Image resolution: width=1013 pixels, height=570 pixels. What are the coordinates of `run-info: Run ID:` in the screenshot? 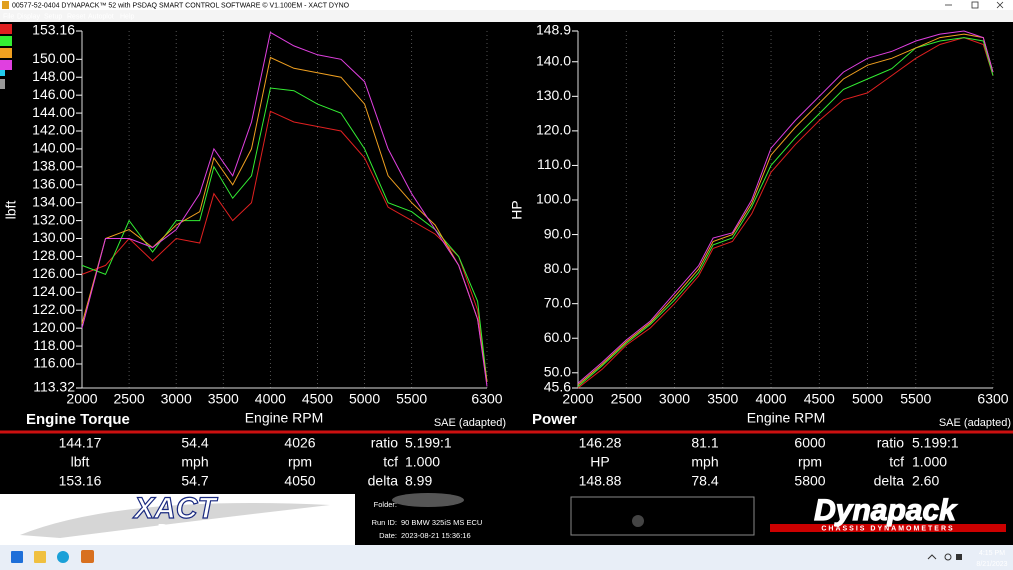 It's located at (384, 522).